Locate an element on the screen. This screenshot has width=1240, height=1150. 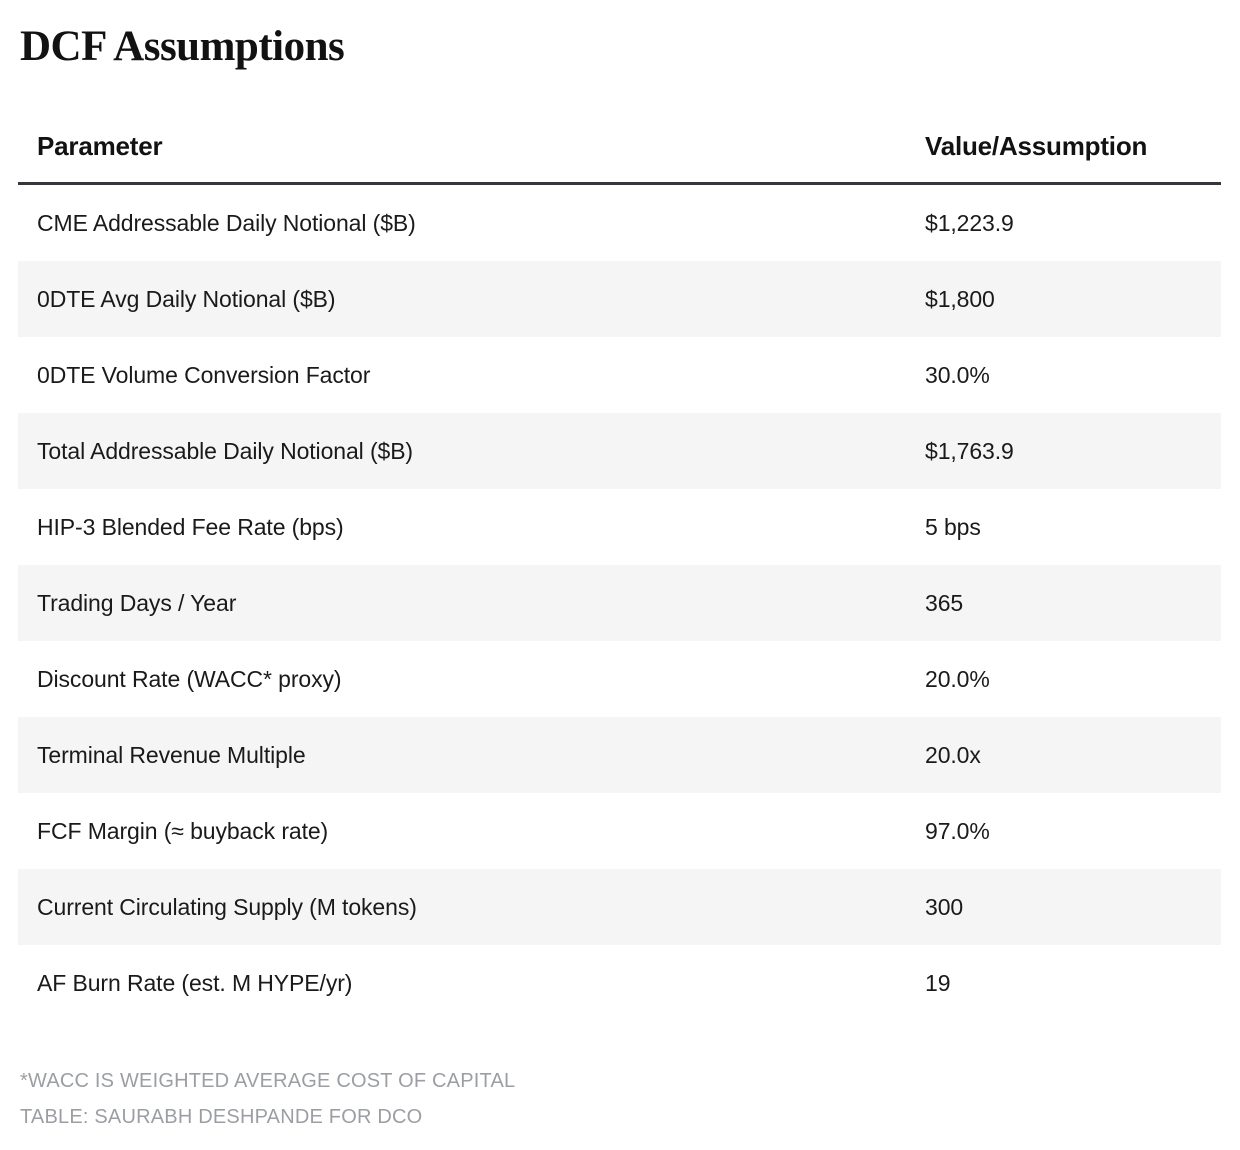
value-cell: 300 is located at coordinates (944, 906).